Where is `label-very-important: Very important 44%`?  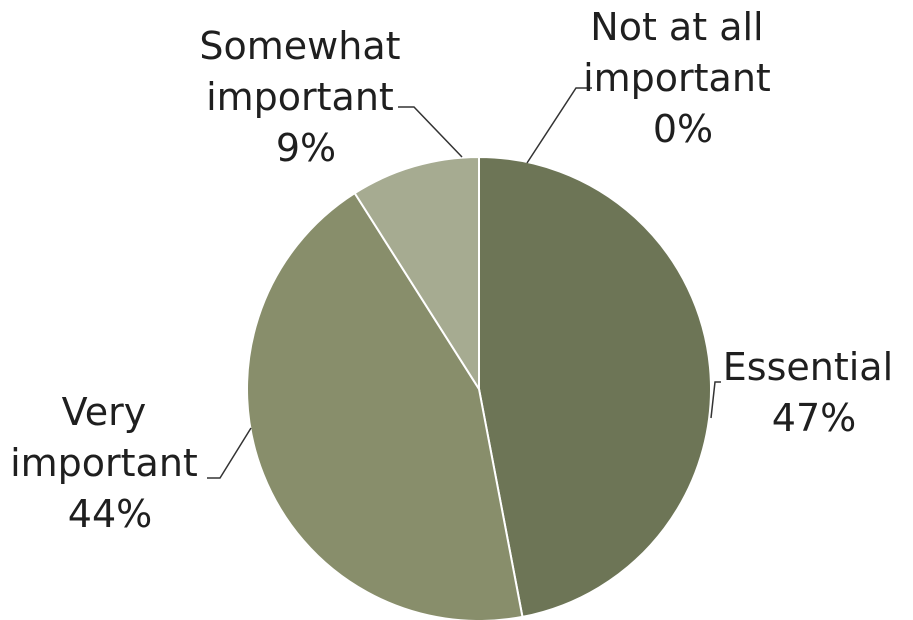 label-very-important: Very important 44% is located at coordinates (110, 463).